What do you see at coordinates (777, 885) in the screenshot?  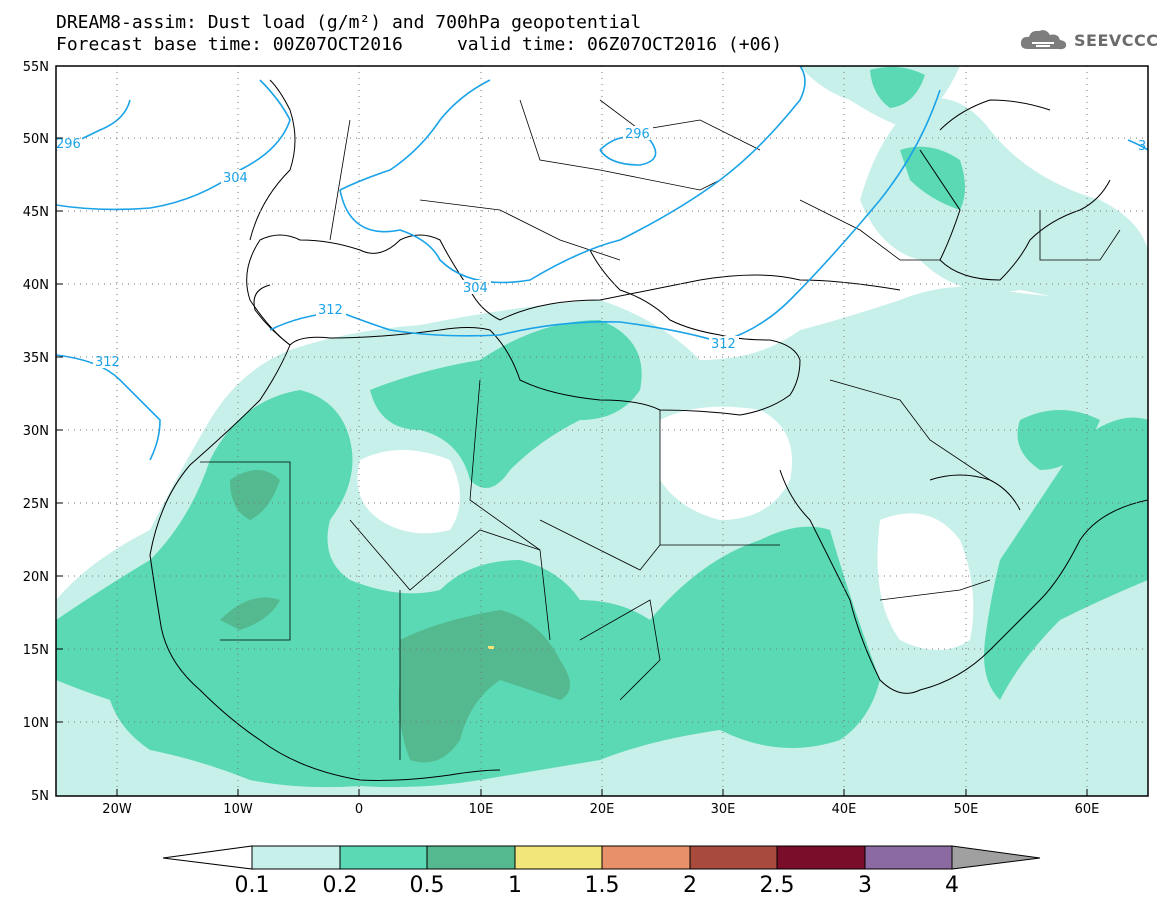 I see `colorbar-tick: 2.5` at bounding box center [777, 885].